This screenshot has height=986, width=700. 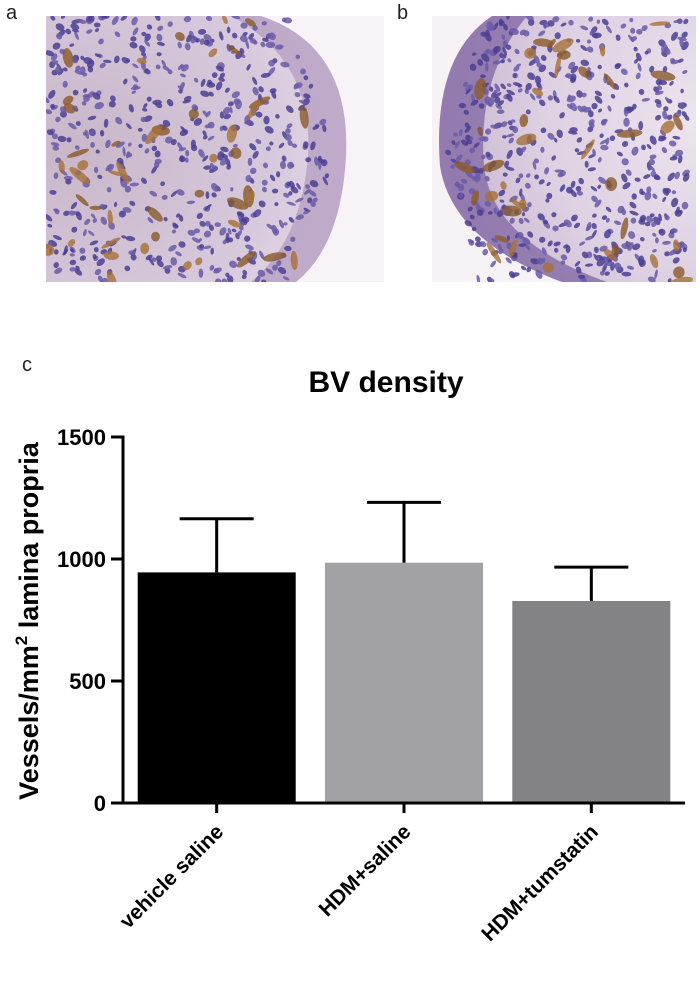 I want to click on x-tick-label-2: HDM+saline, so click(x=365, y=870).